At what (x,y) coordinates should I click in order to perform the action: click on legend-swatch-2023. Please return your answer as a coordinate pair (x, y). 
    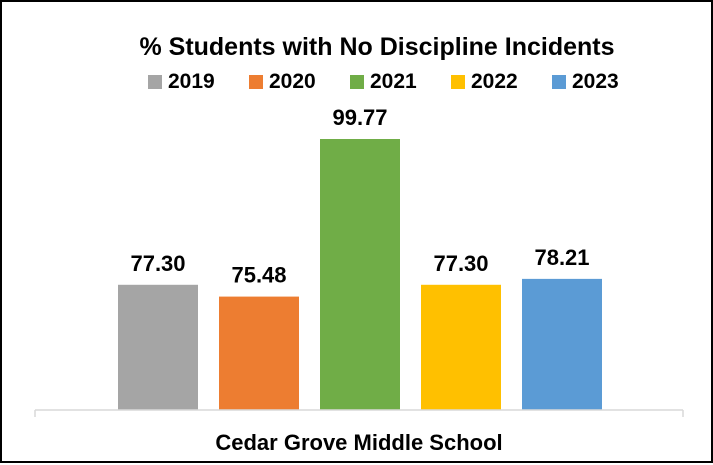
    Looking at the image, I should click on (559, 82).